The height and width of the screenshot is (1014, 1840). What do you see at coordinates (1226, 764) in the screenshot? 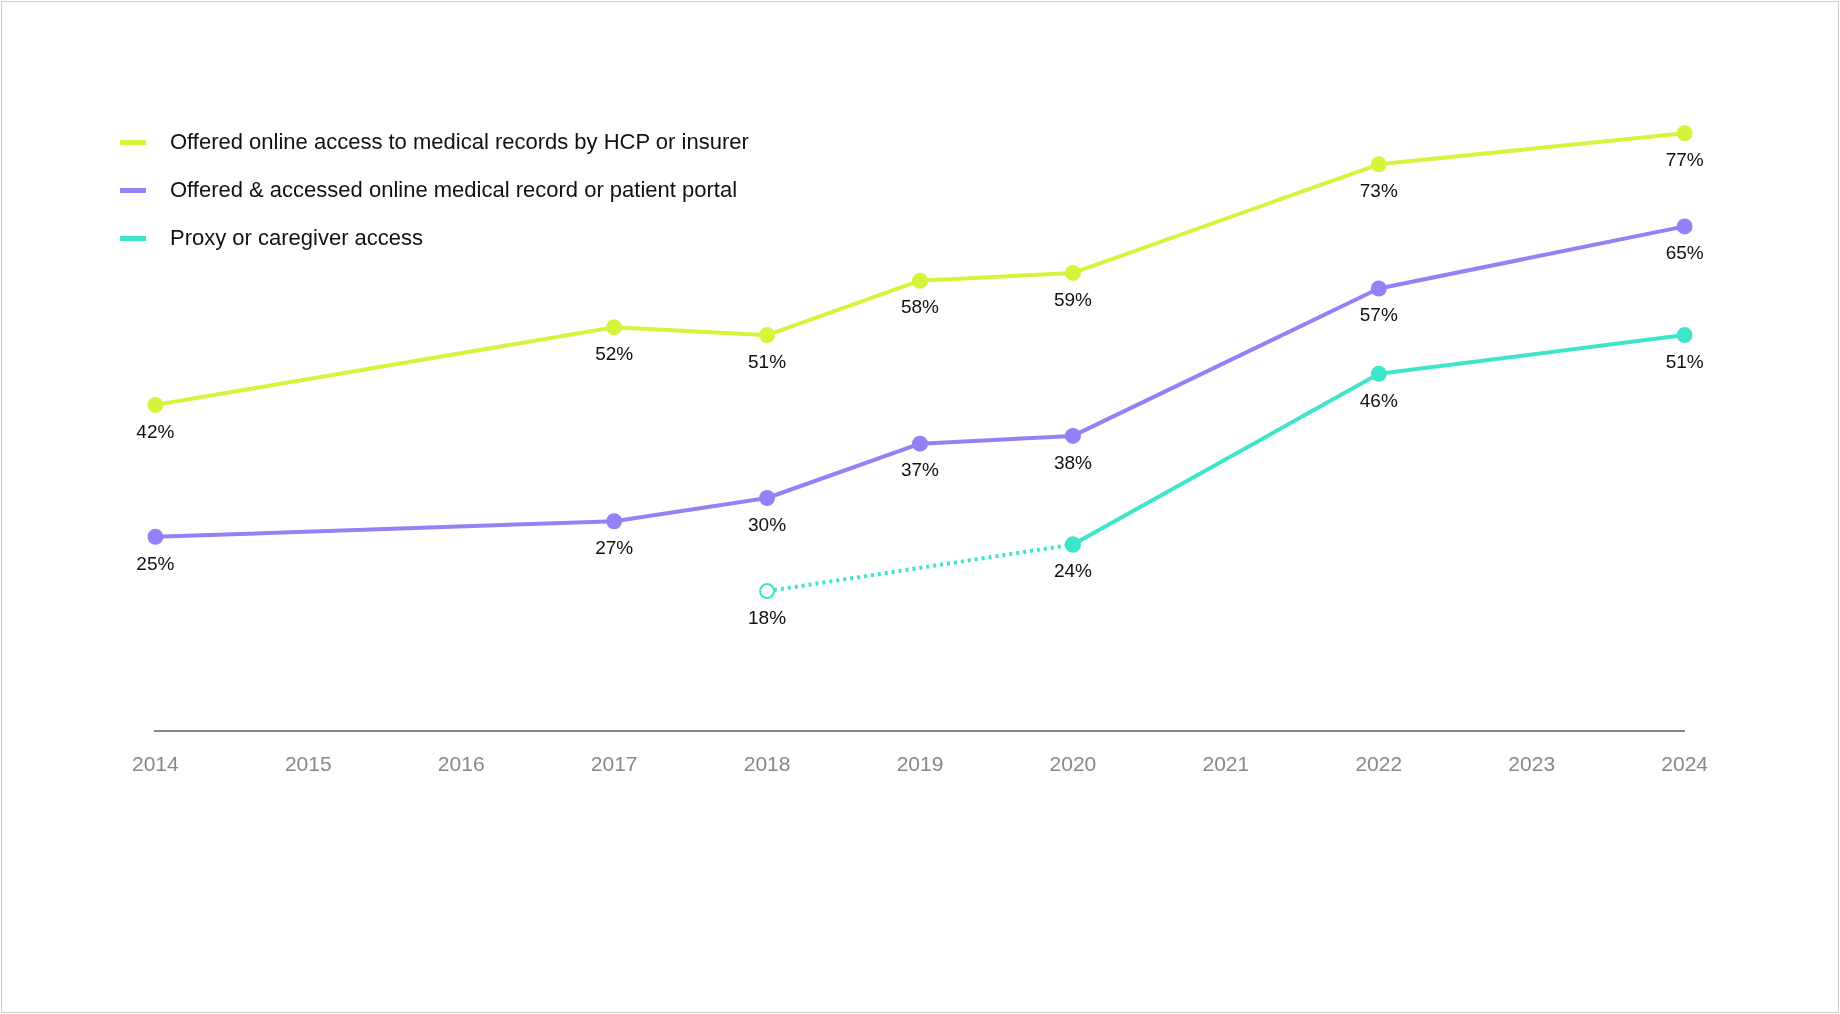
I see `x-tick-label: 2021` at bounding box center [1226, 764].